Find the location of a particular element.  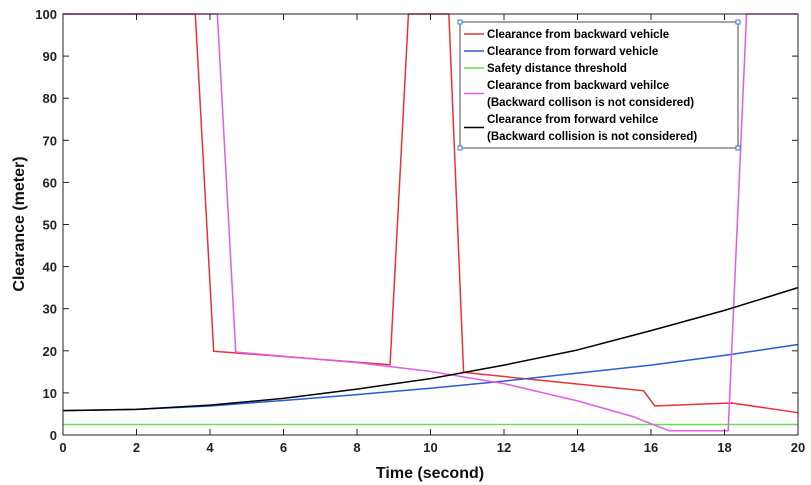

legend-label-4: Clearance from backward vehilce is located at coordinates (578, 86).